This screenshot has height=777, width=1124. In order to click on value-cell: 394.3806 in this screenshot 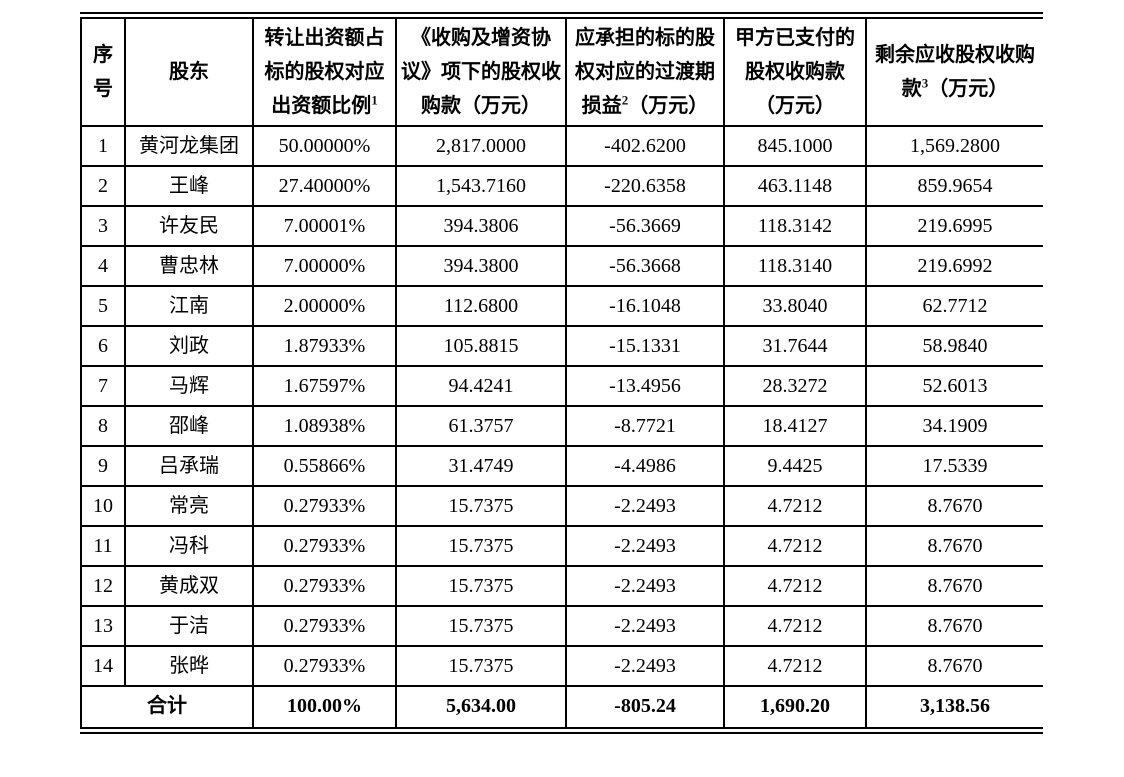, I will do `click(481, 226)`.